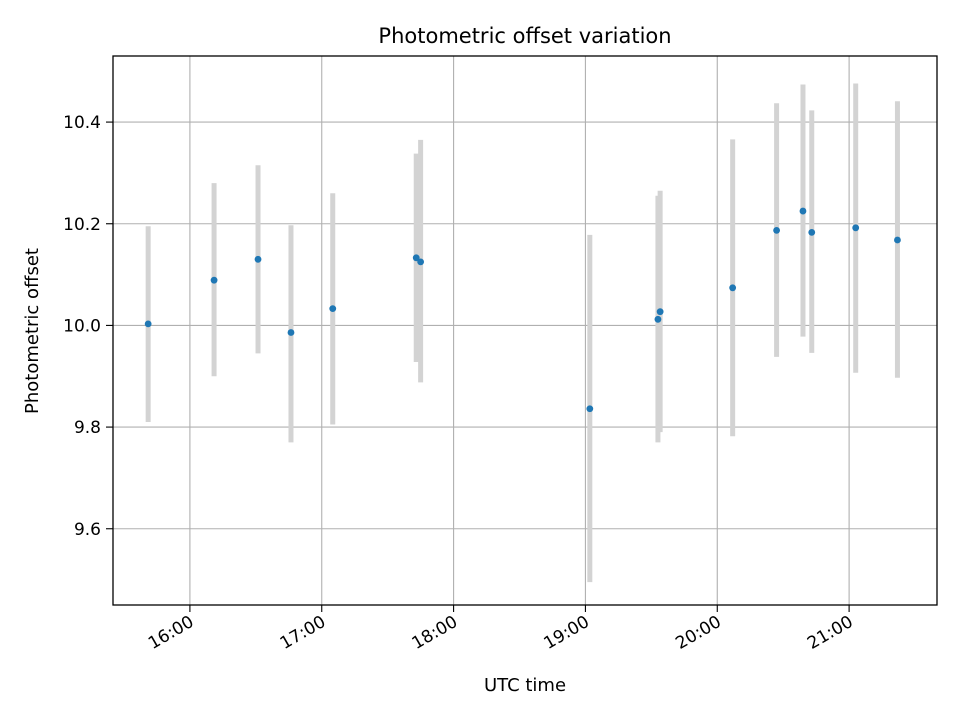 The width and height of the screenshot is (960, 720). Describe the element at coordinates (525, 685) in the screenshot. I see `x-axis-title: UTC time` at that location.